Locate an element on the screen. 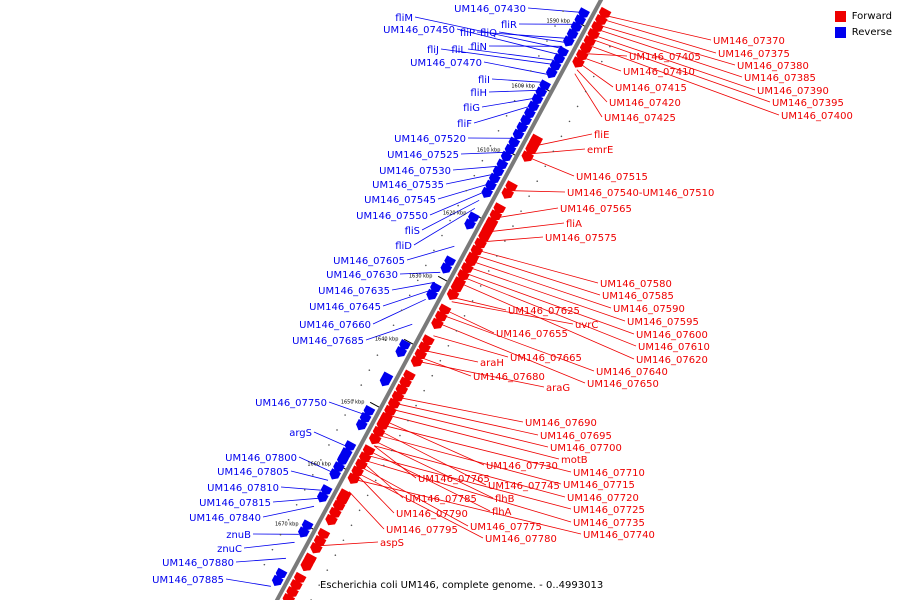 The height and width of the screenshot is (600, 900). forward-gene-label: UM146_07745 is located at coordinates (524, 486).